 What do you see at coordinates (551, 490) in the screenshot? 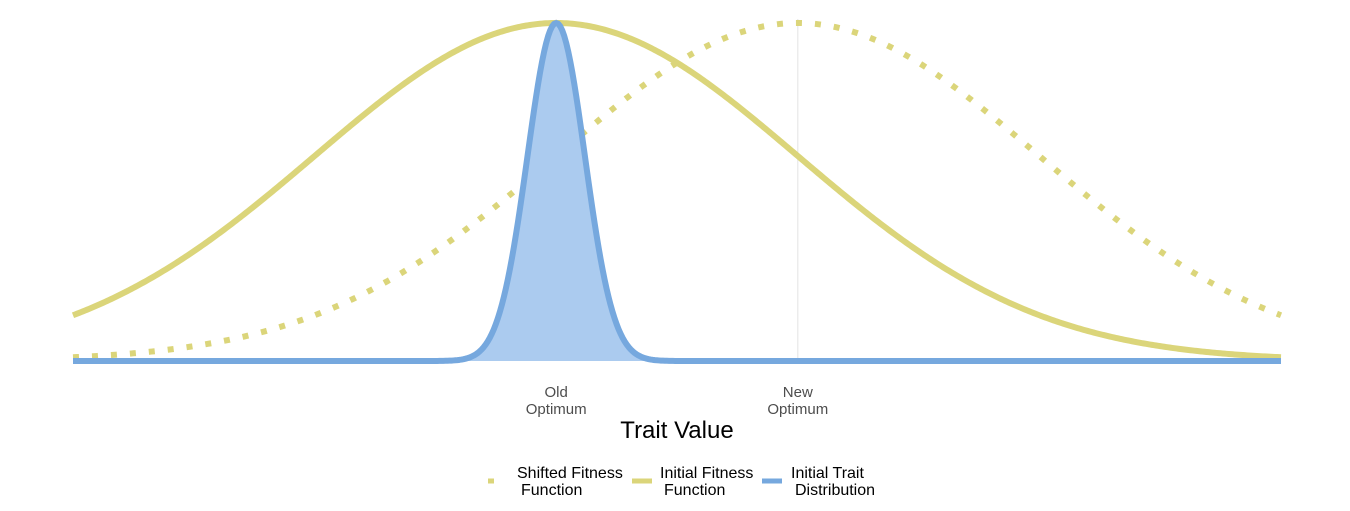
I see `legend-label-0-line2: Function` at bounding box center [551, 490].